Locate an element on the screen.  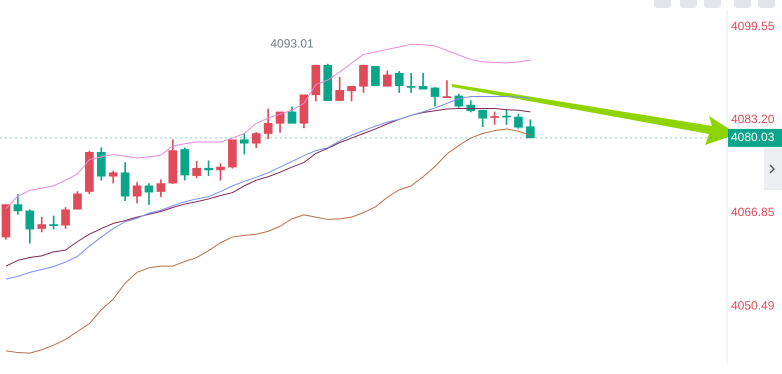
y-tick-label: 4099.55 is located at coordinates (753, 26).